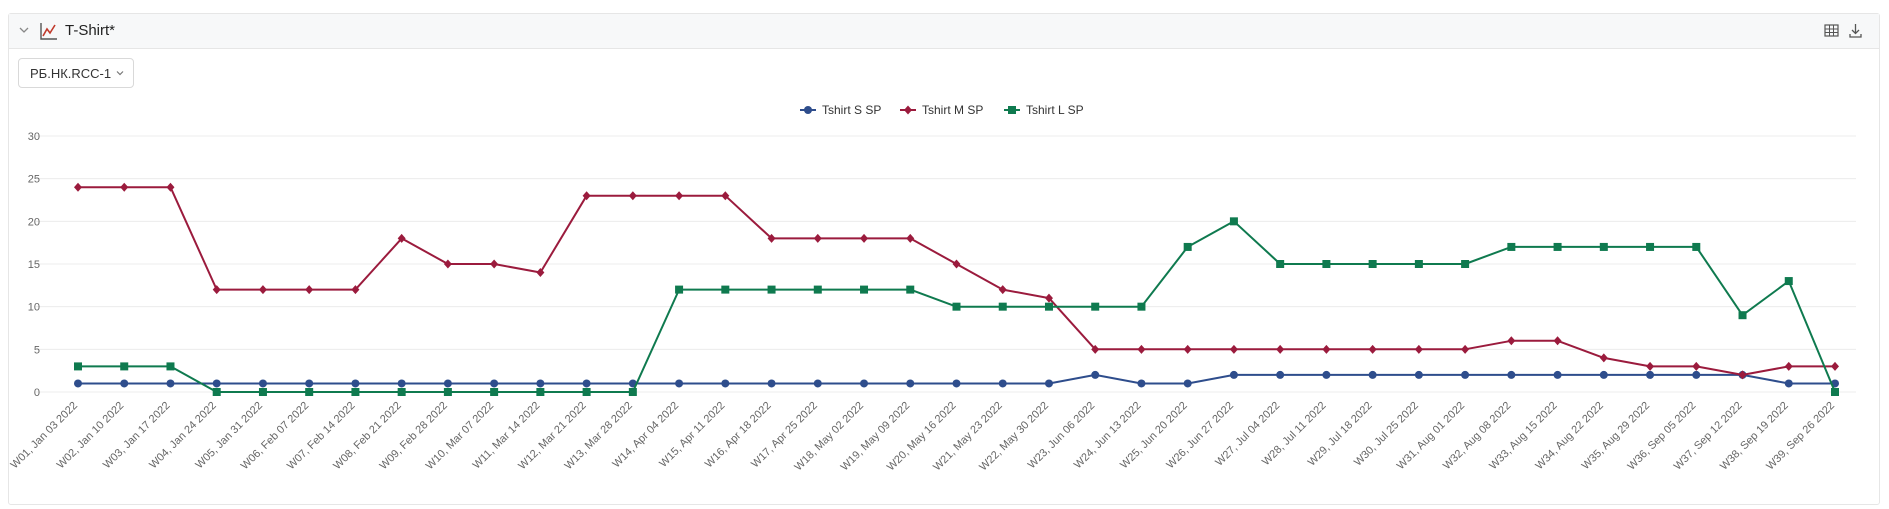 This screenshot has width=1889, height=509. What do you see at coordinates (71, 73) in the screenshot?
I see `scenario-select-value: РБ.НК.RCC-1` at bounding box center [71, 73].